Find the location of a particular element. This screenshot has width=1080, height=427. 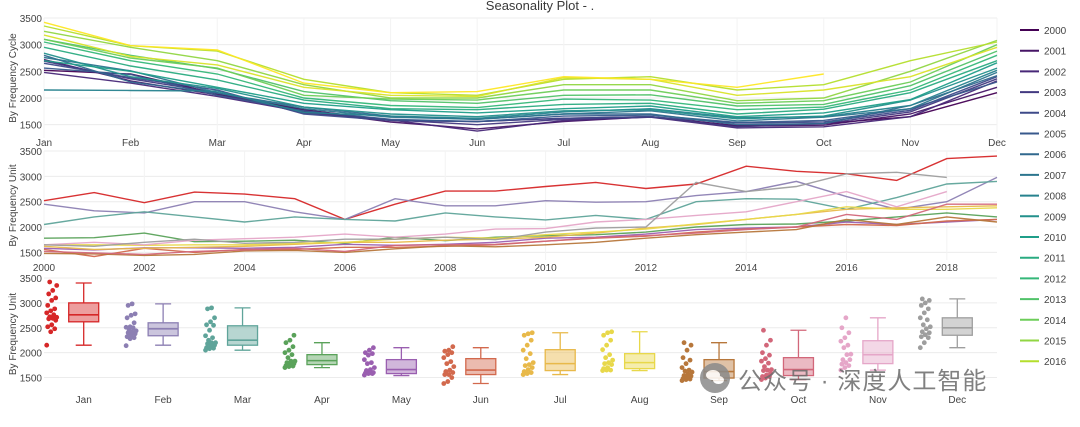

p1-xtick-Jun: Jun is located at coordinates (477, 143).